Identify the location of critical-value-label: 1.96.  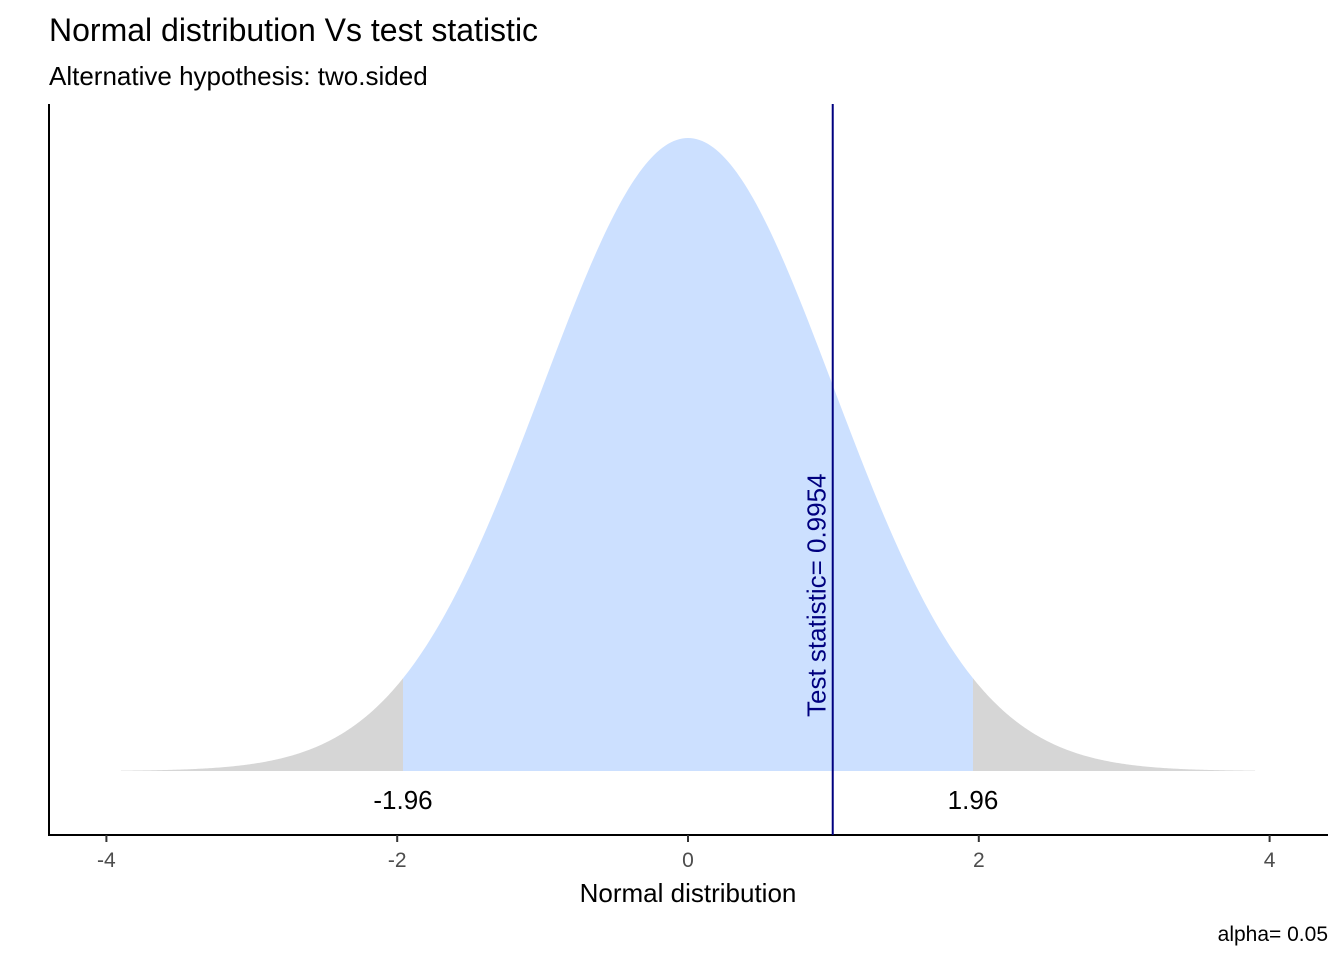
(973, 800).